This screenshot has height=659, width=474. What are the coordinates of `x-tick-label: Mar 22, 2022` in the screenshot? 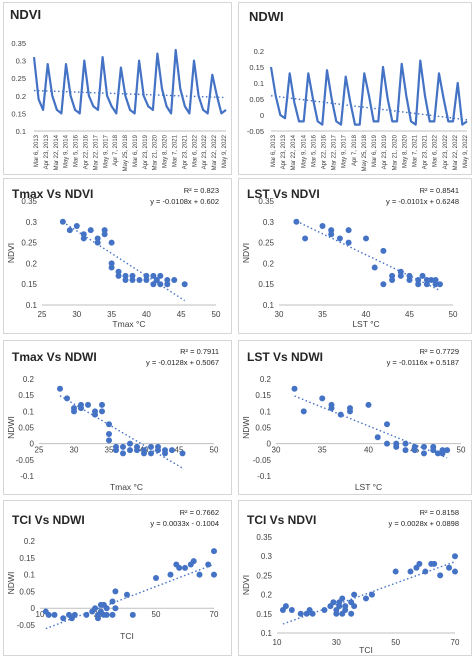 It's located at (456, 152).